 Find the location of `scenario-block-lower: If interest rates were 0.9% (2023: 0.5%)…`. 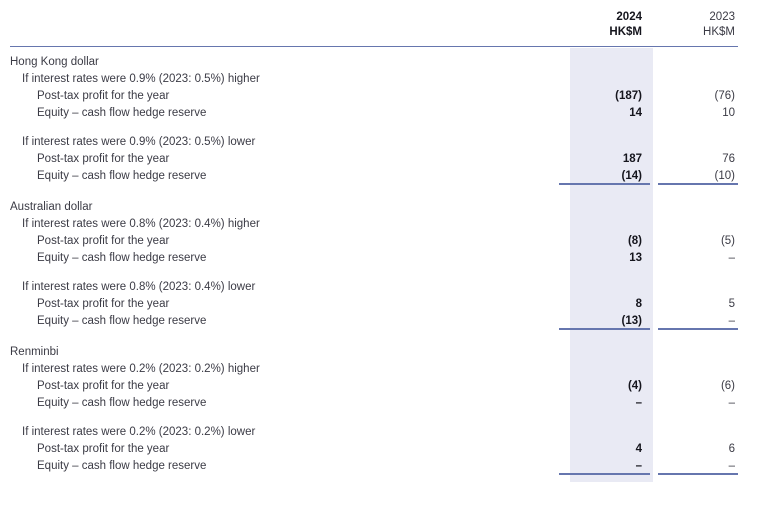

scenario-block-lower: If interest rates were 0.9% (2023: 0.5%)… is located at coordinates (374, 159).